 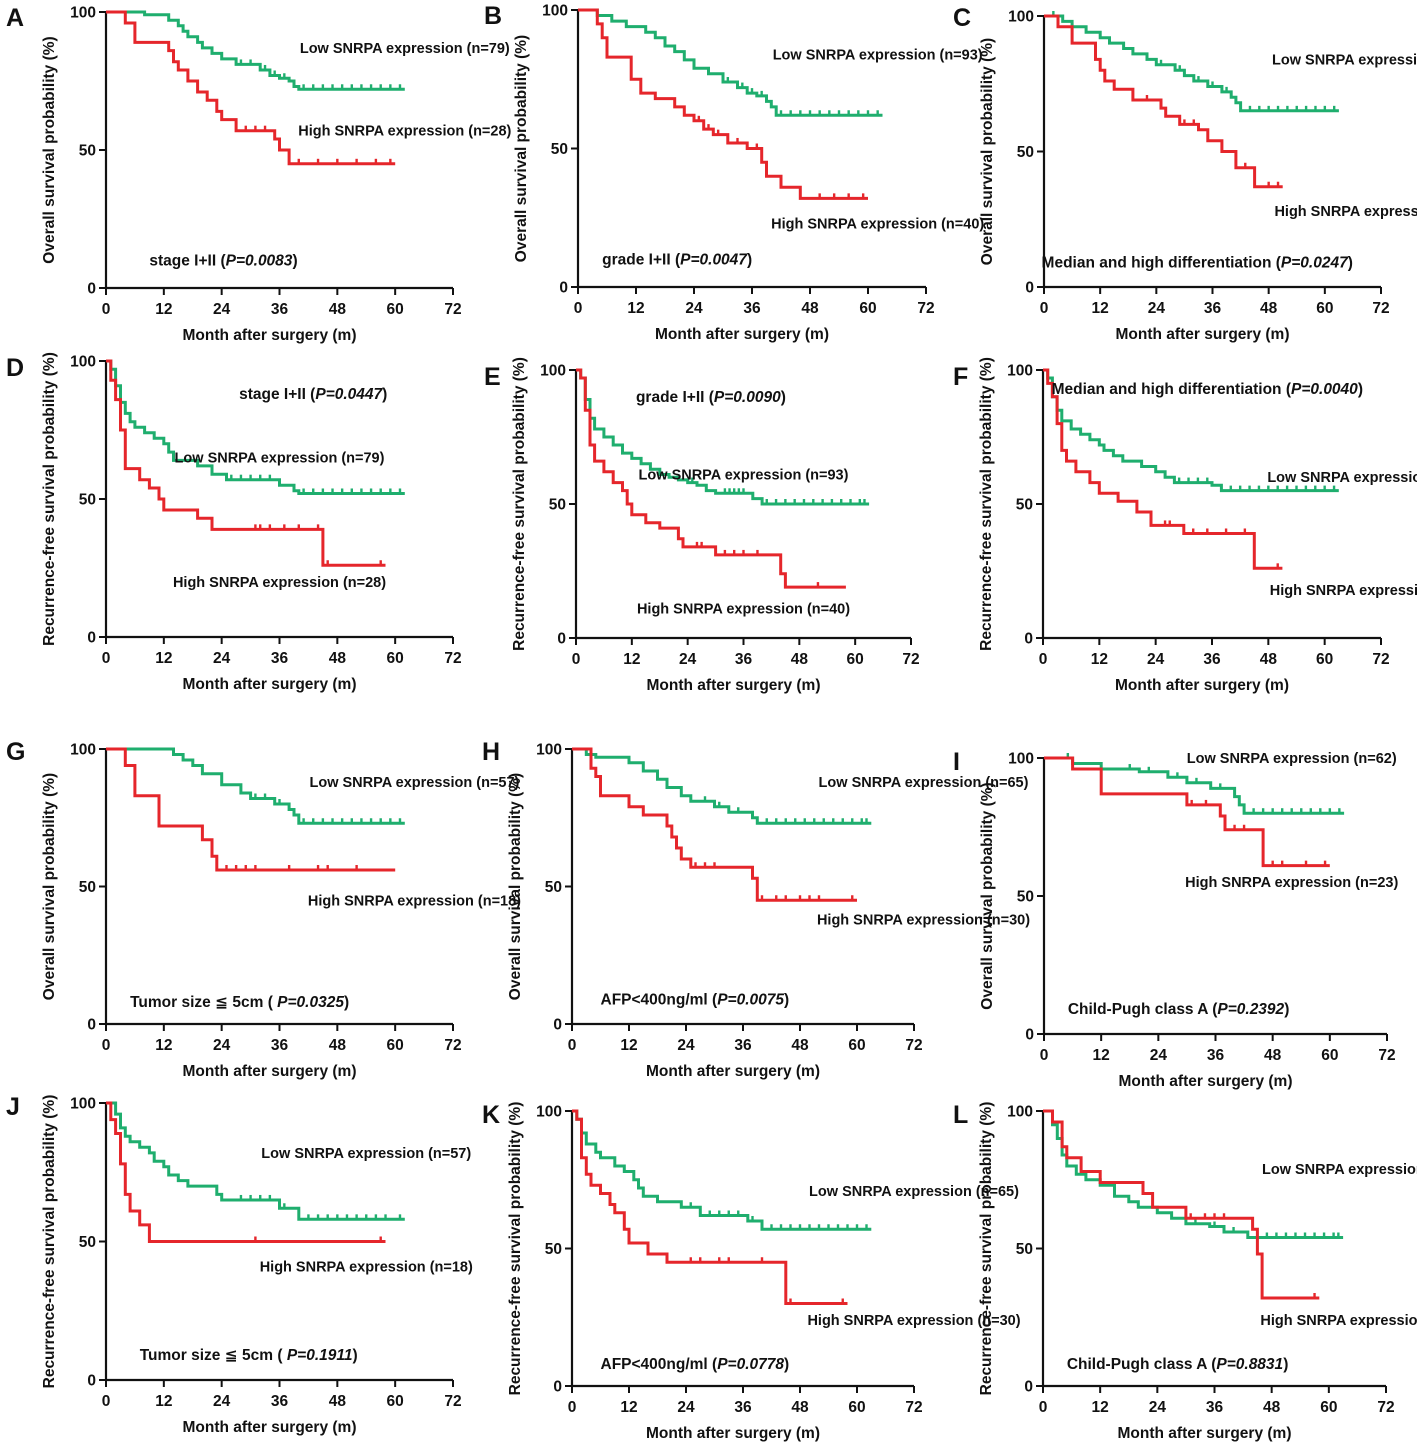 I want to click on low-expression-label: Low SNRPA expression (n=93), so click(x=744, y=476).